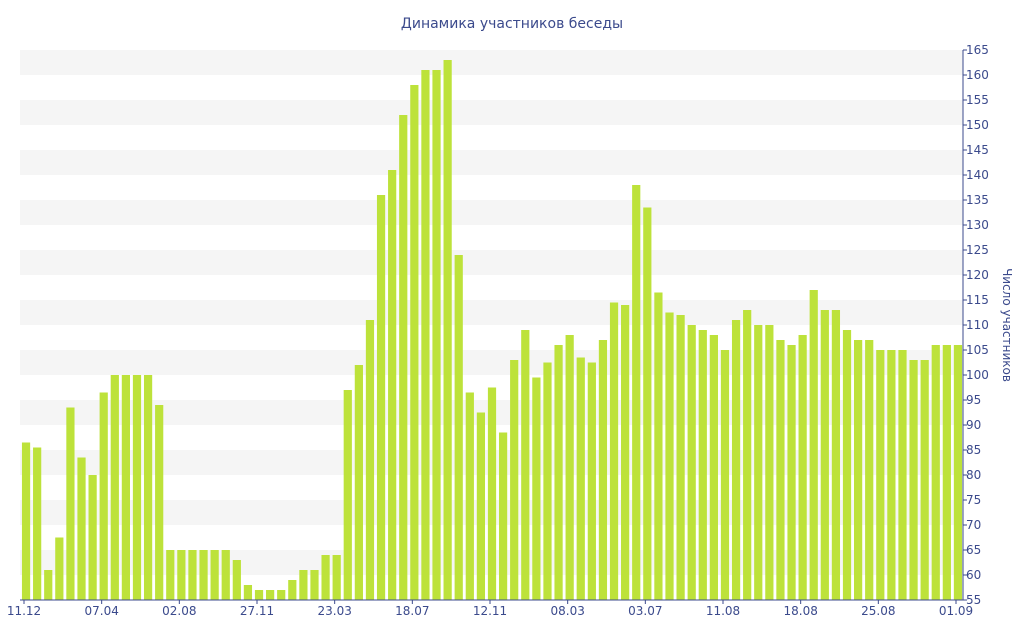  I want to click on y-tick-label: 85, so click(973, 450).